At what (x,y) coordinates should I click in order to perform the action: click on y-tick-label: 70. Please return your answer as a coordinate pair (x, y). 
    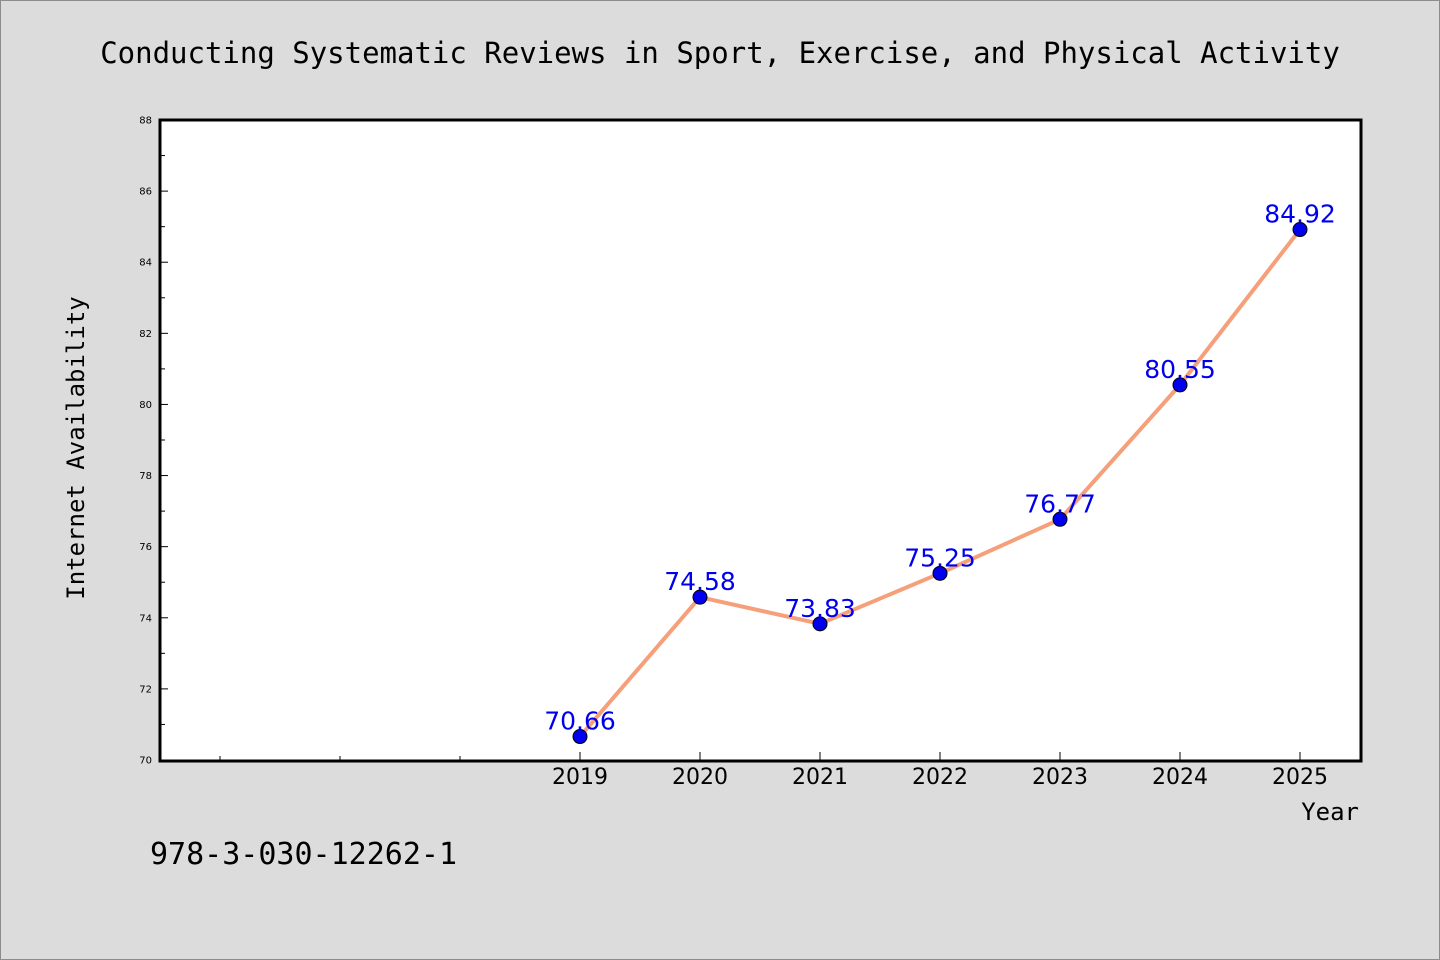
    Looking at the image, I should click on (145, 761).